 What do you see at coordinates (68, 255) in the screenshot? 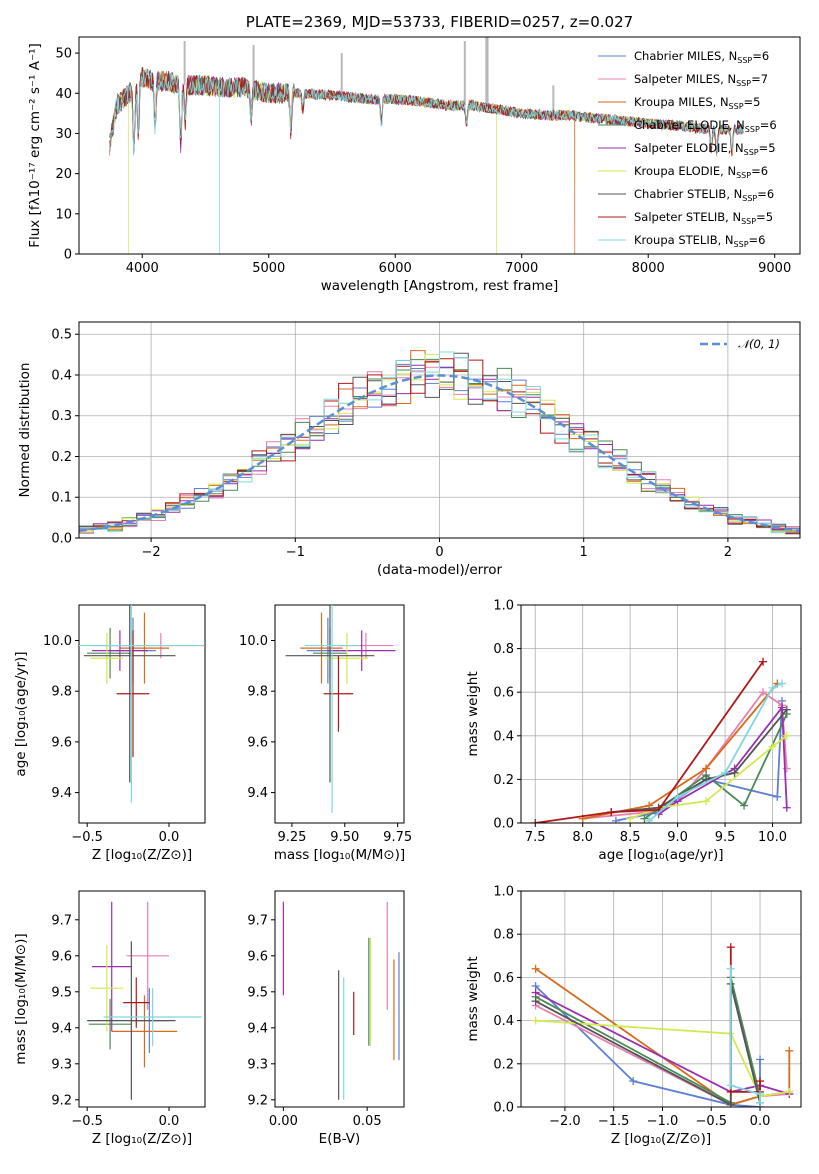
I see `y-tick-label: 0` at bounding box center [68, 255].